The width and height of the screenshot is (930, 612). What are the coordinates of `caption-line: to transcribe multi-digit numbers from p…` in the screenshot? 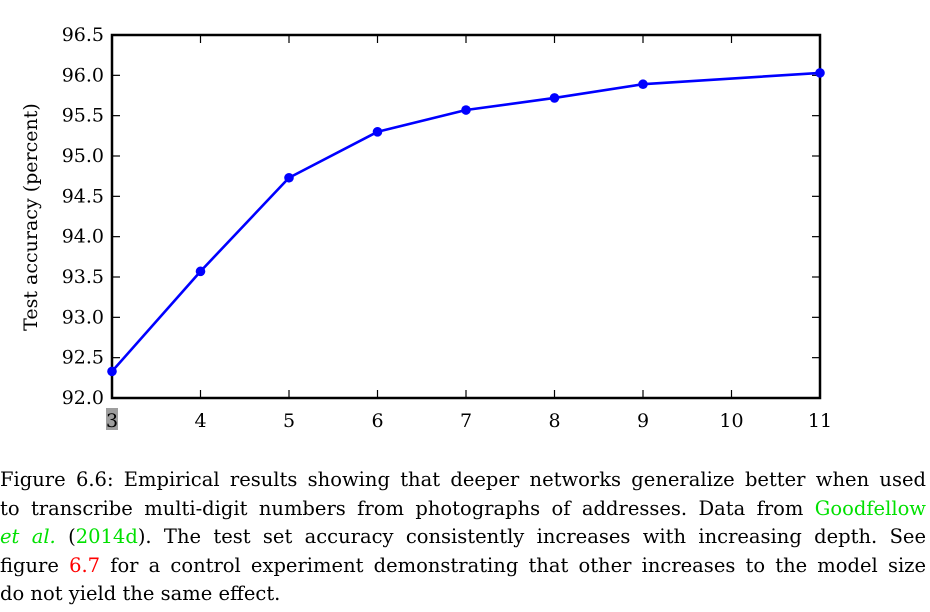 It's located at (463, 509).